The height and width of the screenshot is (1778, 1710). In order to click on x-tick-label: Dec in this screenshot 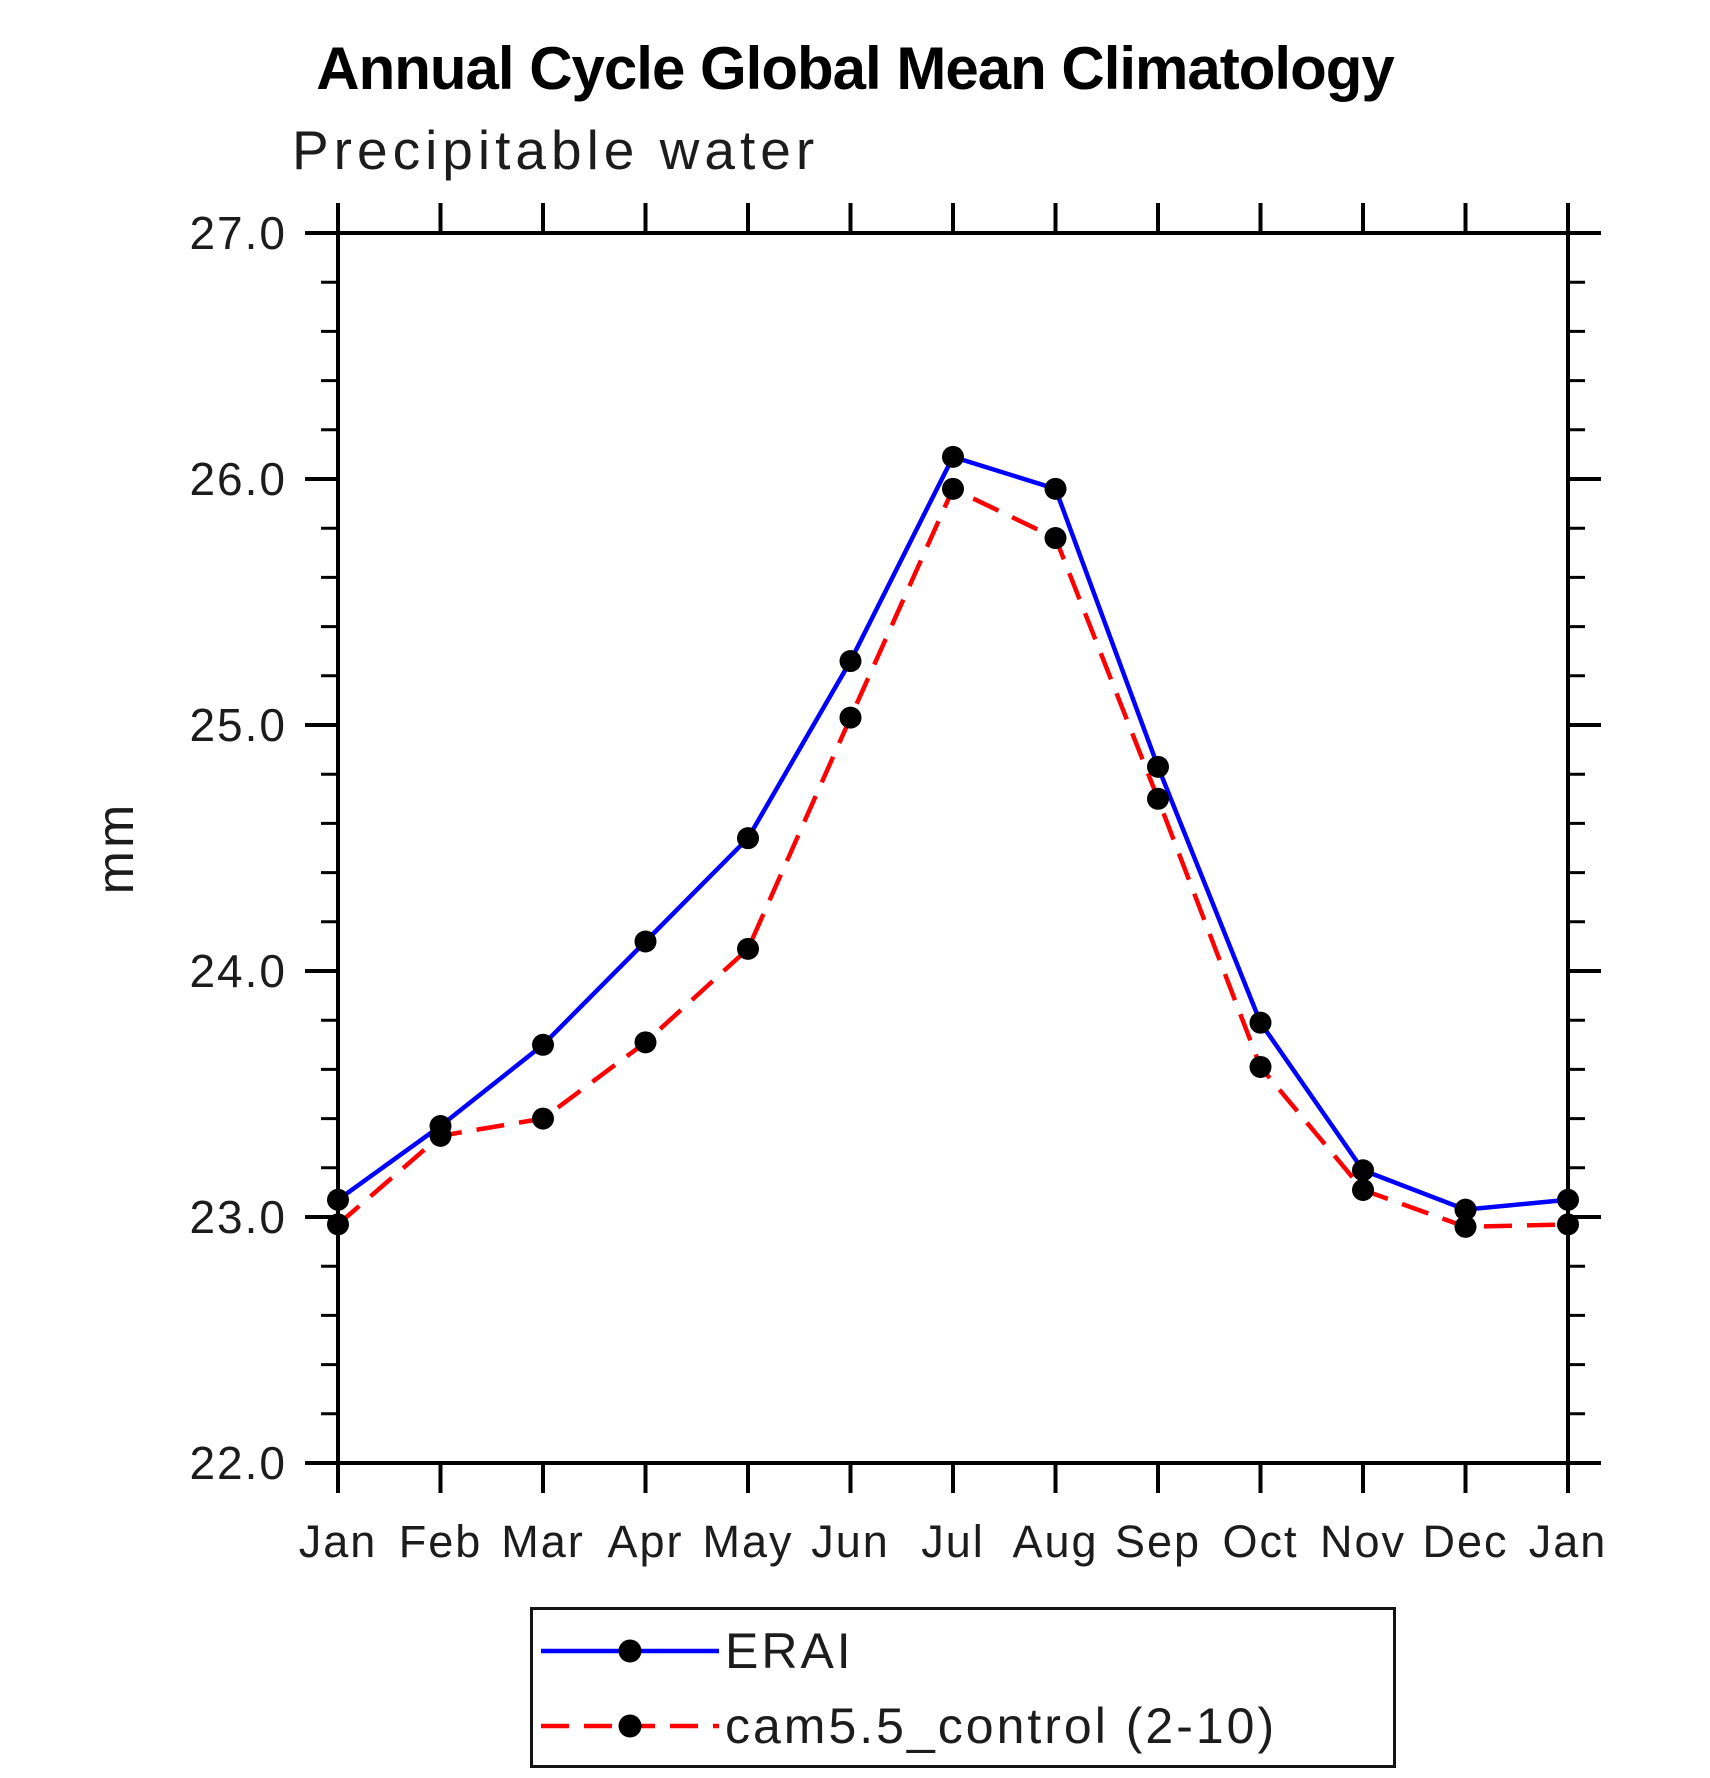, I will do `click(1465, 1541)`.